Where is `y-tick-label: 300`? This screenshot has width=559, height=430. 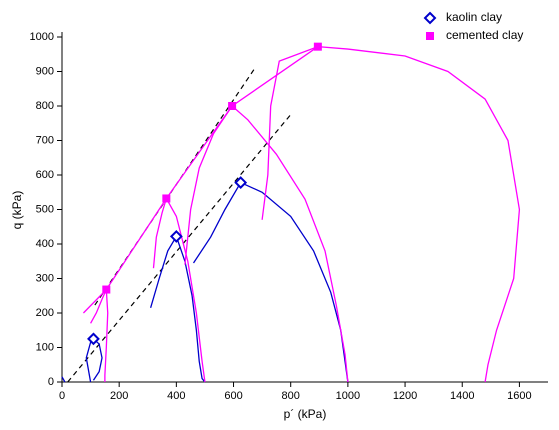 y-tick-label: 300 is located at coordinates (45, 278).